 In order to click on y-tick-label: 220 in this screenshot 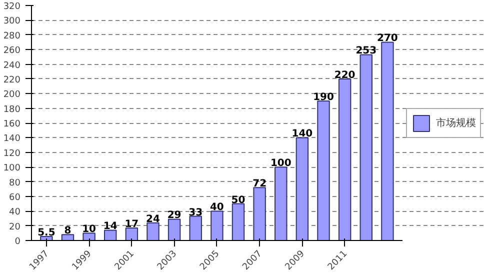, I will do `click(12, 80)`.